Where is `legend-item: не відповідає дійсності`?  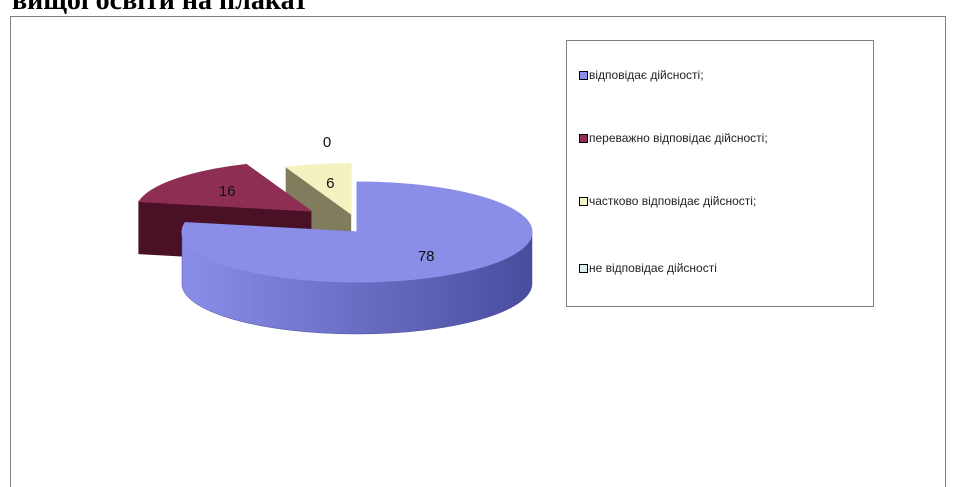
legend-item: не відповідає дійсності is located at coordinates (648, 268).